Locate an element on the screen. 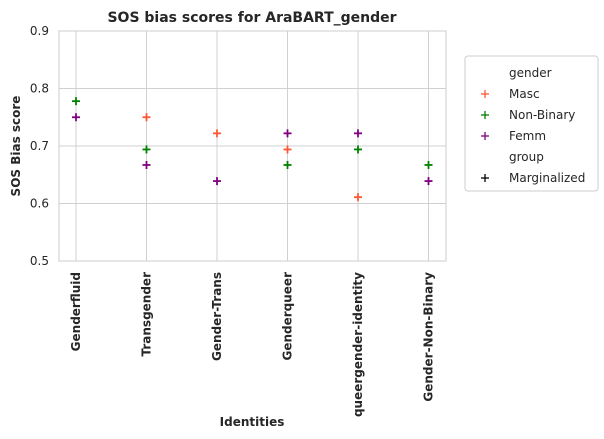  legend-box is located at coordinates (531, 123).